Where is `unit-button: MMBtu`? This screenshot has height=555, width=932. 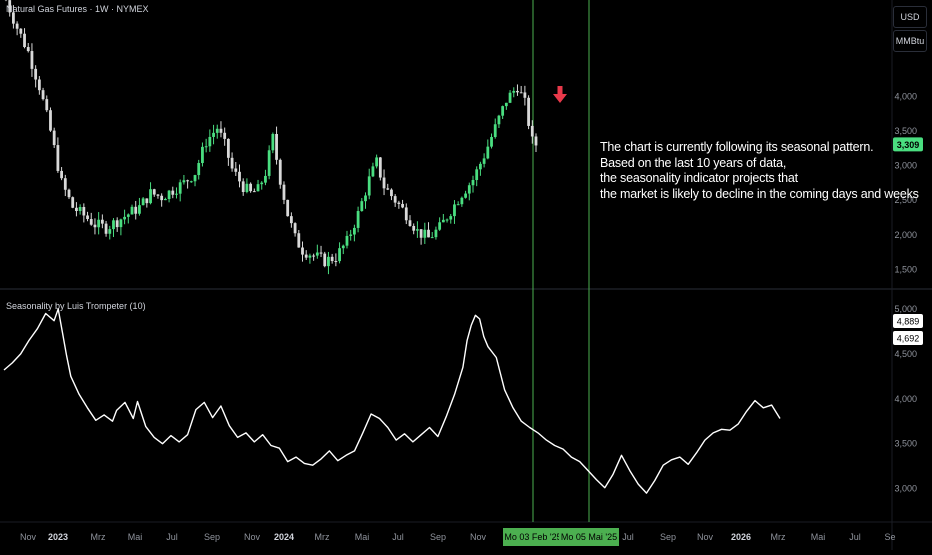
unit-button: MMBtu is located at coordinates (910, 41).